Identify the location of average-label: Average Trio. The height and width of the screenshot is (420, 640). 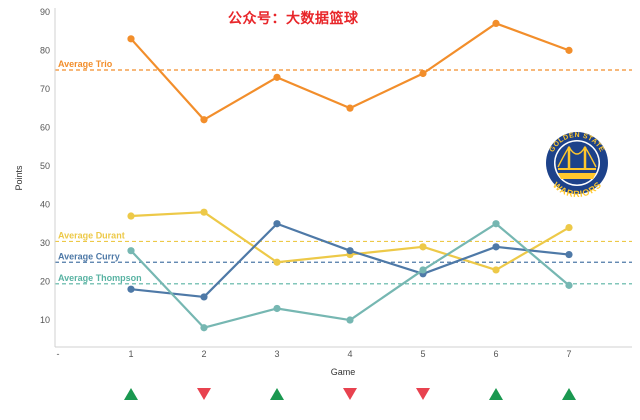
(85, 64).